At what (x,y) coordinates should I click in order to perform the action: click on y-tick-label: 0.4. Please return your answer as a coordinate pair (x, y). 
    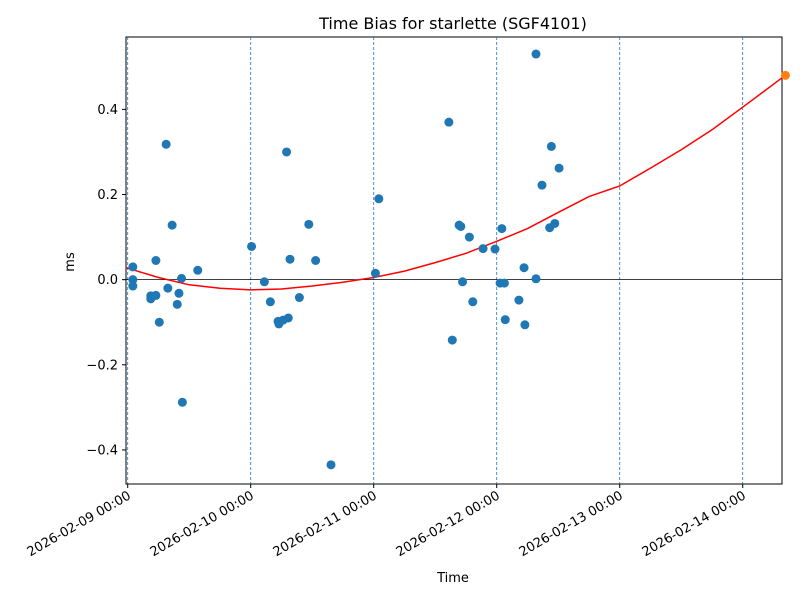
    Looking at the image, I should click on (107, 110).